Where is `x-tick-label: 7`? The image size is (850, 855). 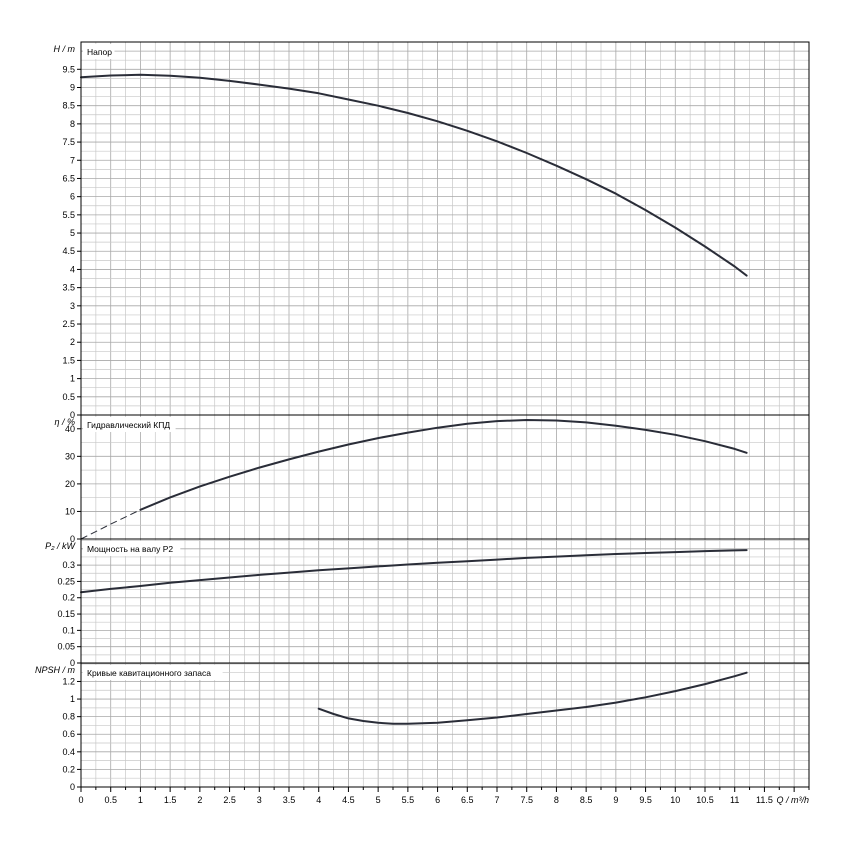
x-tick-label: 7 is located at coordinates (496, 800).